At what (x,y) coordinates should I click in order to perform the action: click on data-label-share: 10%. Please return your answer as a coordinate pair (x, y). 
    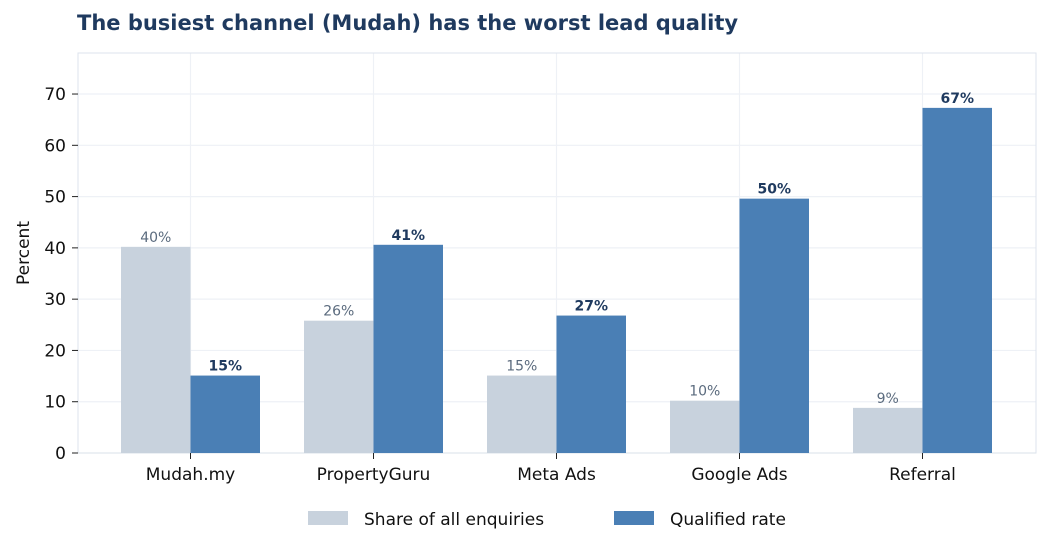
    Looking at the image, I should click on (704, 392).